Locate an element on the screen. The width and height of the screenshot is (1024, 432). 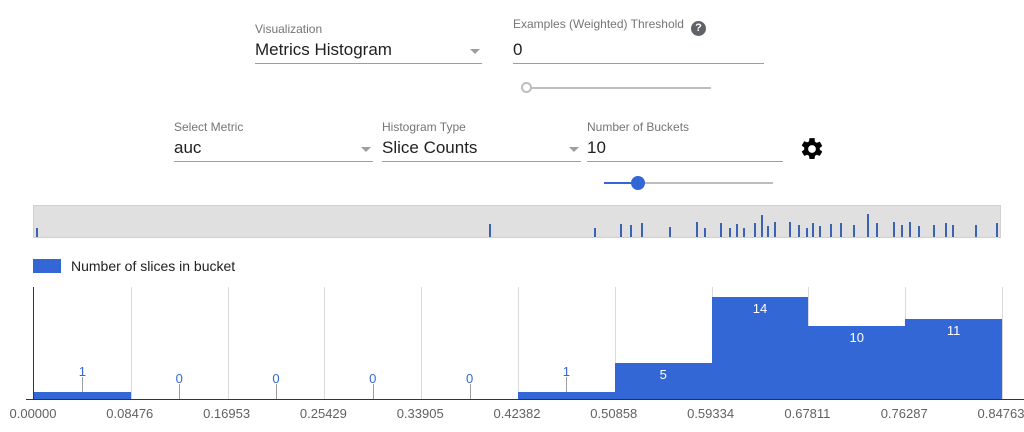
number-of-buckets-slider is located at coordinates (688, 183).